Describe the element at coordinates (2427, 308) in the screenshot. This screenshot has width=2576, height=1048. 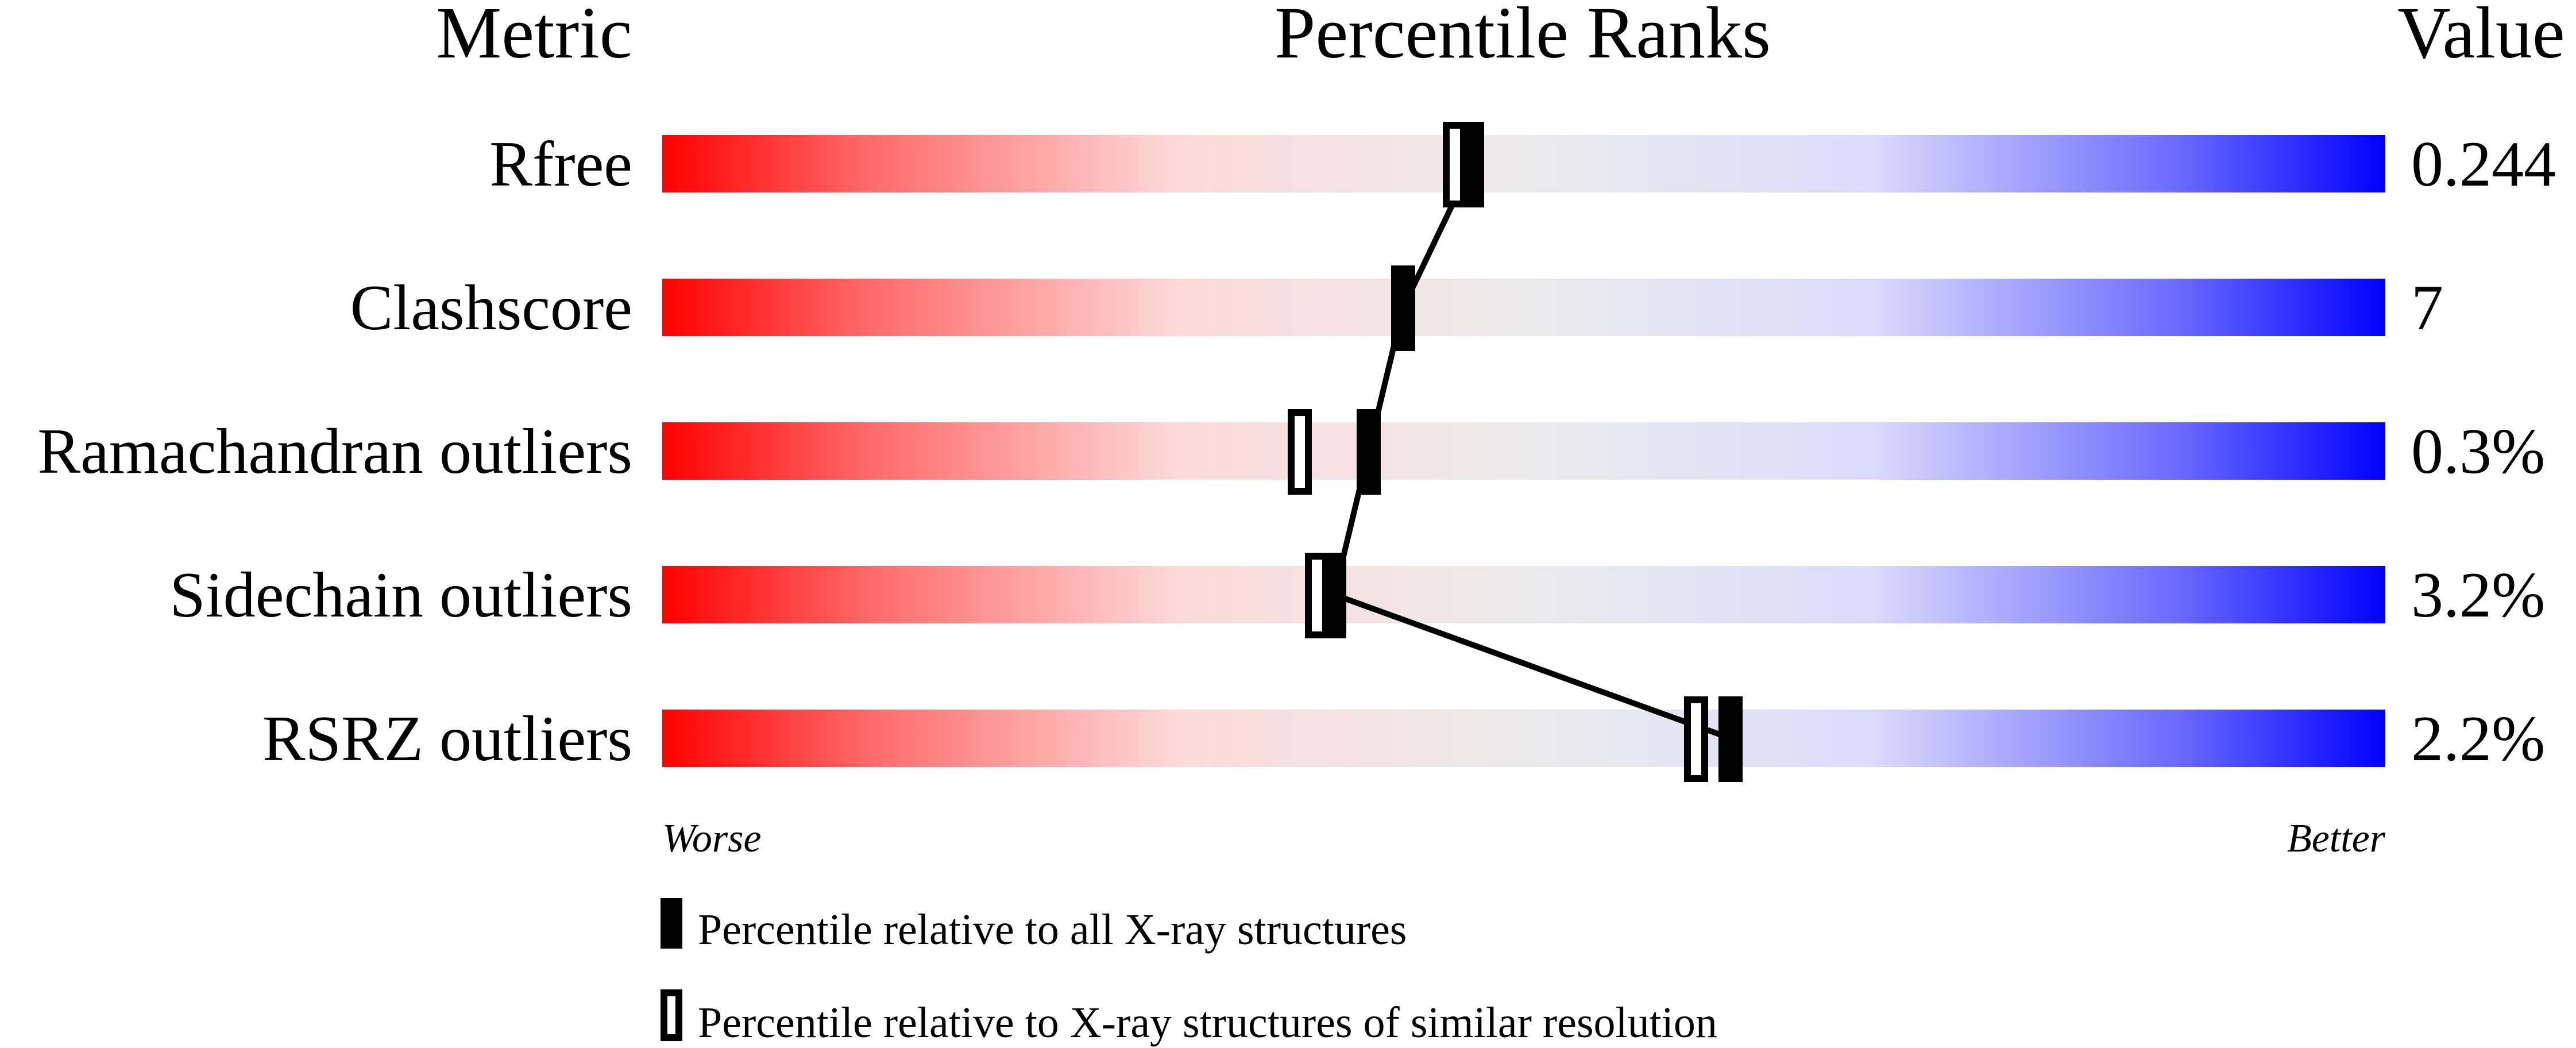
I see `metric-value: 7` at that location.